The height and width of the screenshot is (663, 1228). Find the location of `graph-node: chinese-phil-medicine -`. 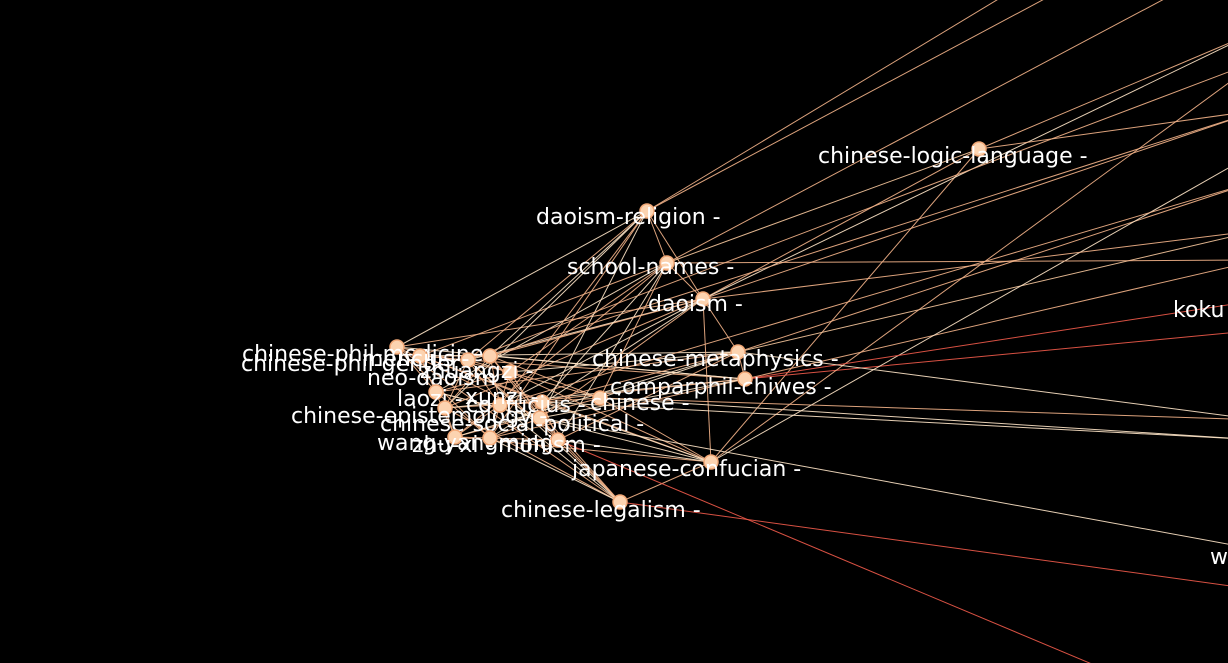

graph-node: chinese-phil-medicine - is located at coordinates (370, 353).